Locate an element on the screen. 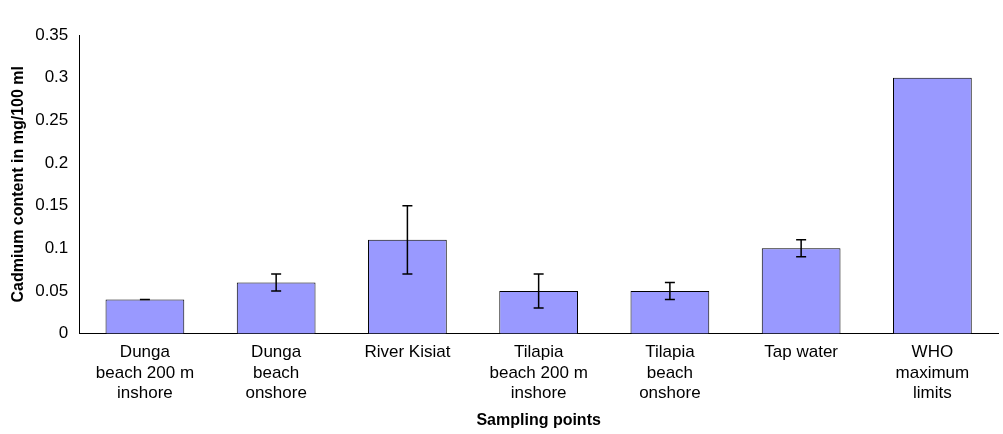  y-tick-label: 0.35 is located at coordinates (52, 34).